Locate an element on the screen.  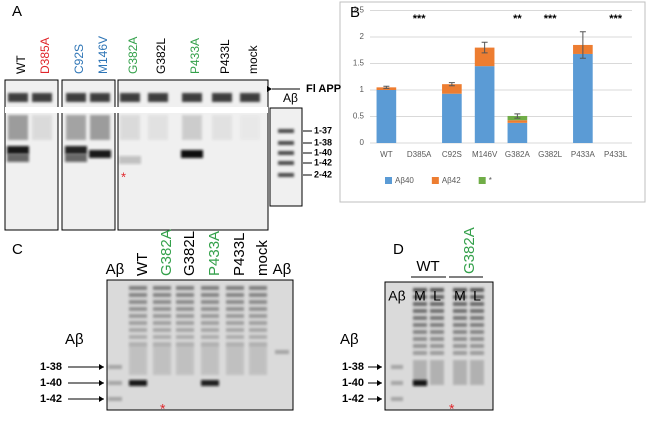
y-tick-label: 1 is located at coordinates (362, 89).